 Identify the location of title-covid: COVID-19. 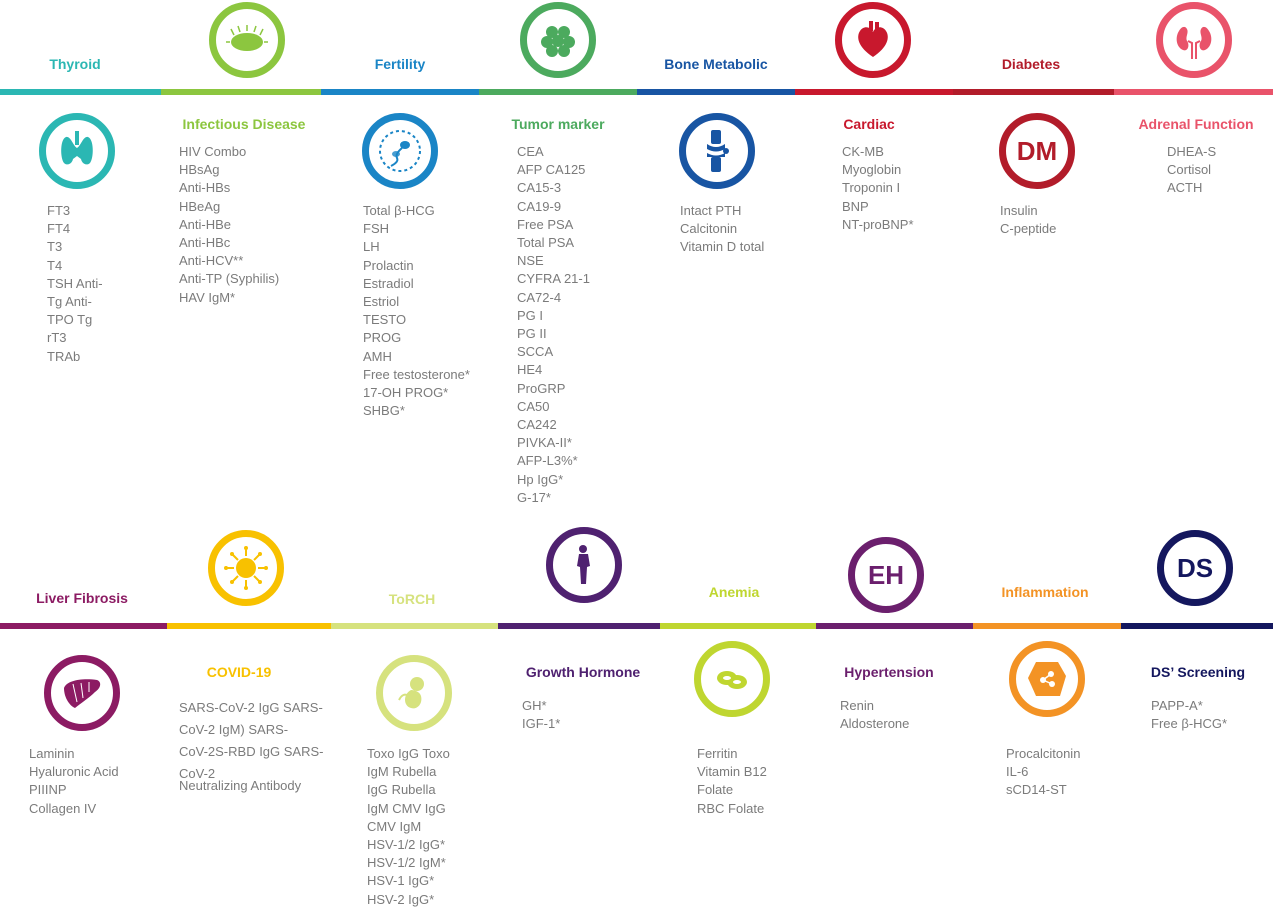
(239, 672).